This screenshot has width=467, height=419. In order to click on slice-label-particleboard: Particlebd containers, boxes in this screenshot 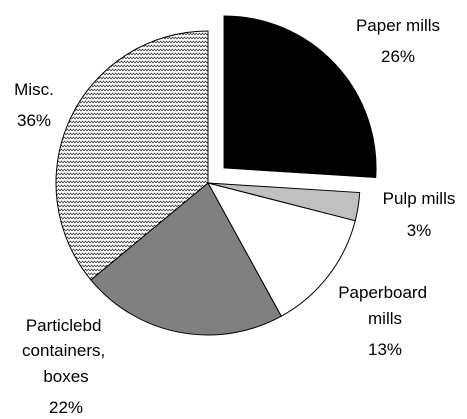, I will do `click(66, 351)`.